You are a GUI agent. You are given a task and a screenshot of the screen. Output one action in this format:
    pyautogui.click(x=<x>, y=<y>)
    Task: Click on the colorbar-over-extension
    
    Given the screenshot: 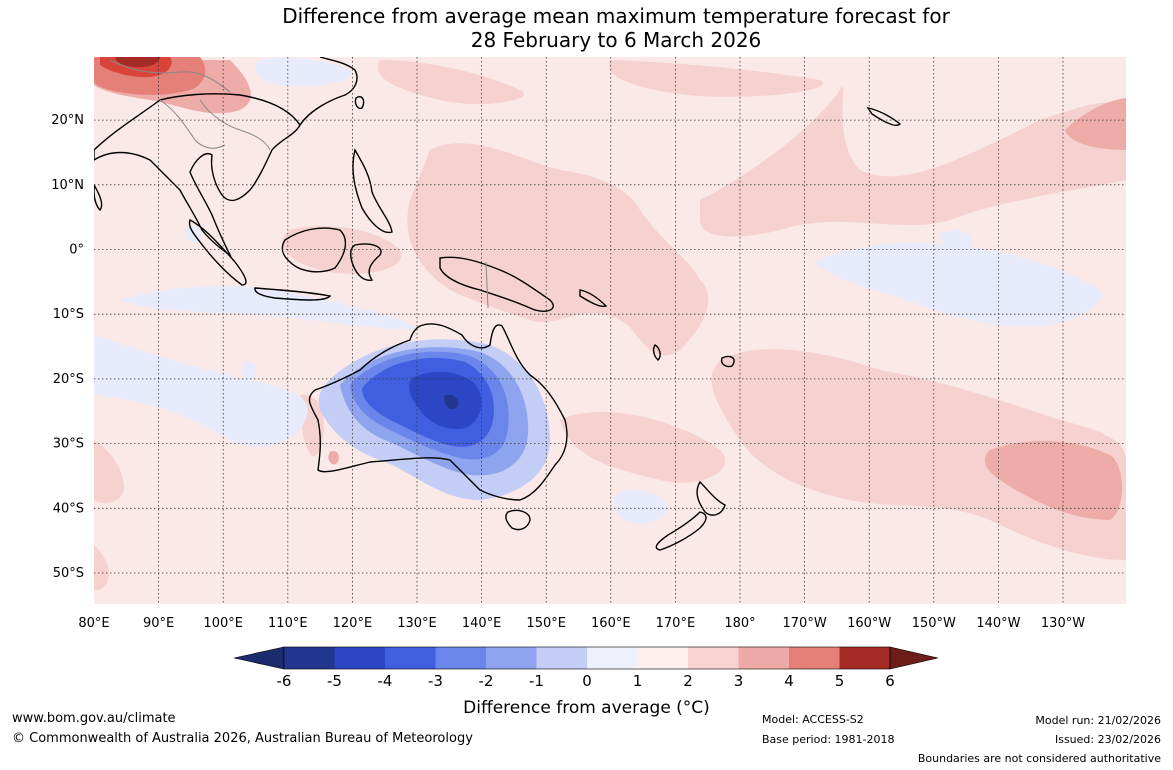 What is the action you would take?
    pyautogui.click(x=914, y=658)
    